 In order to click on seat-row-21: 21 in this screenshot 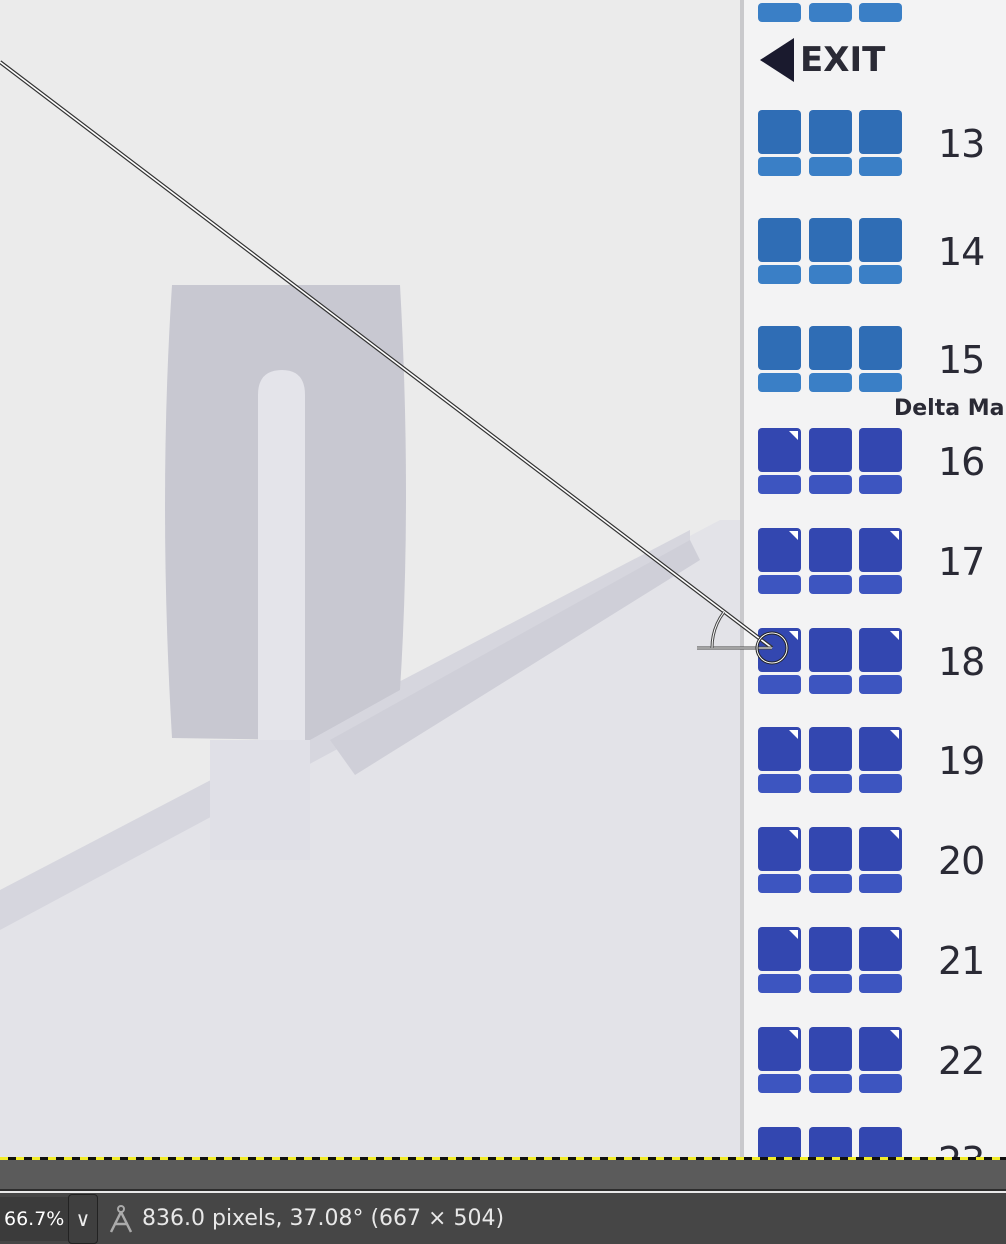, I will do `click(882, 961)`.